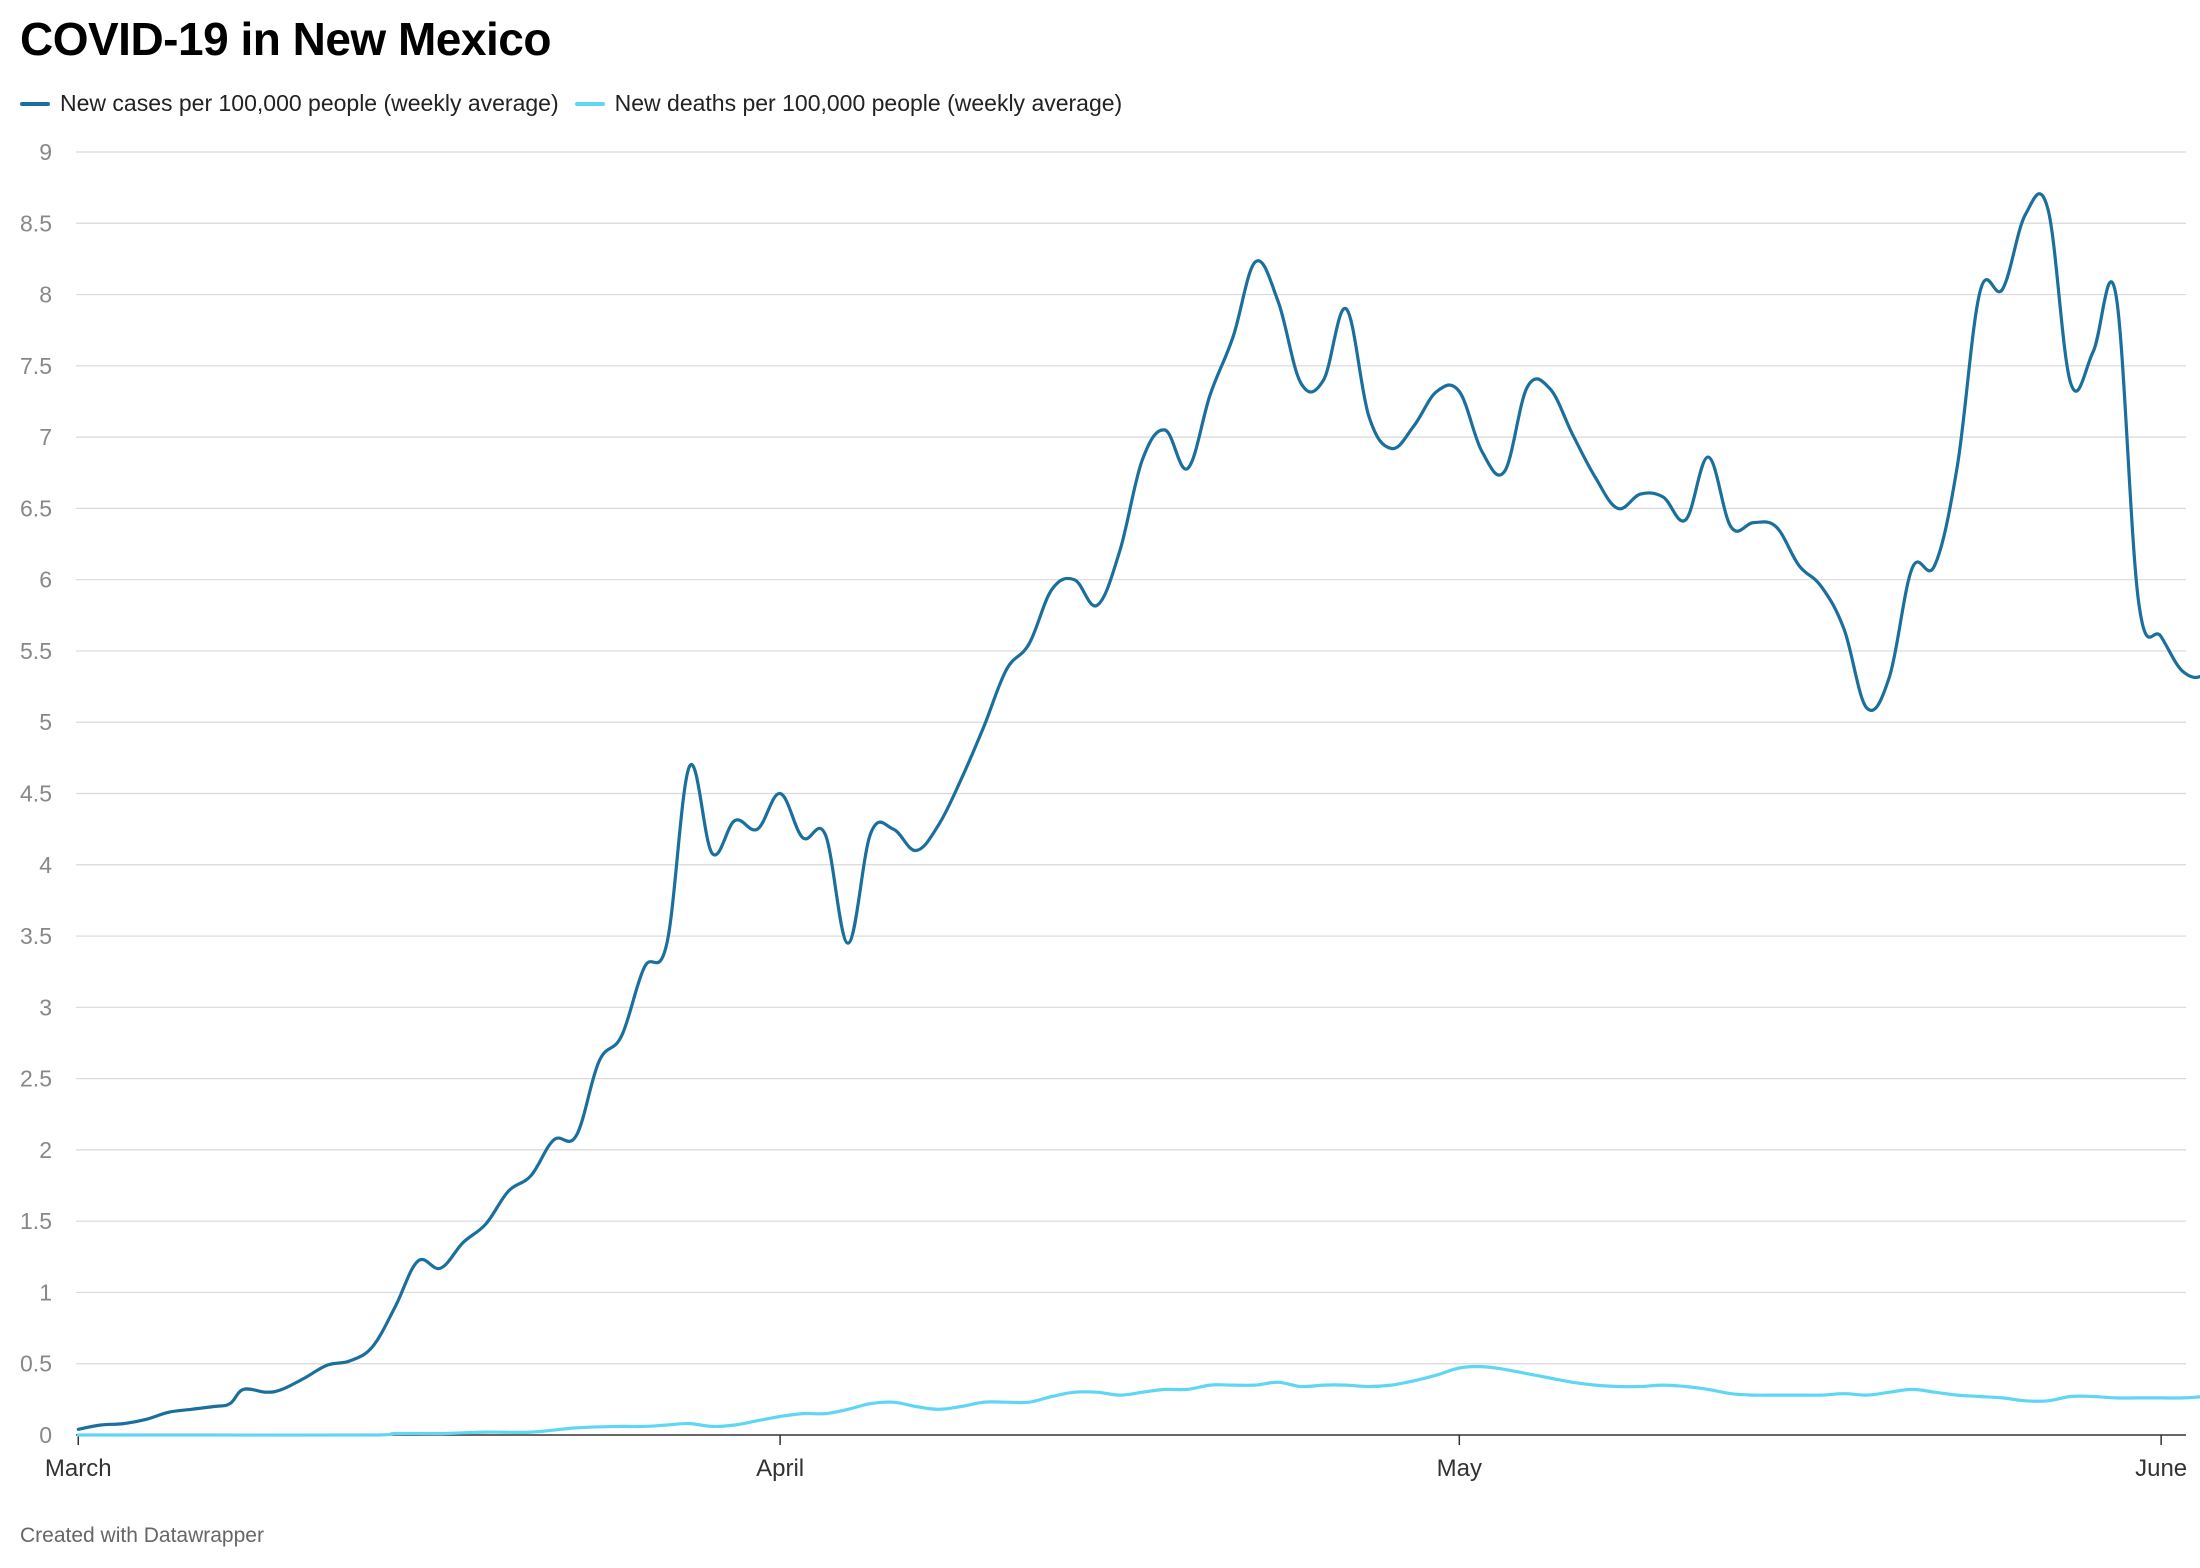  I want to click on y-tick-label: 4.5, so click(36, 794).